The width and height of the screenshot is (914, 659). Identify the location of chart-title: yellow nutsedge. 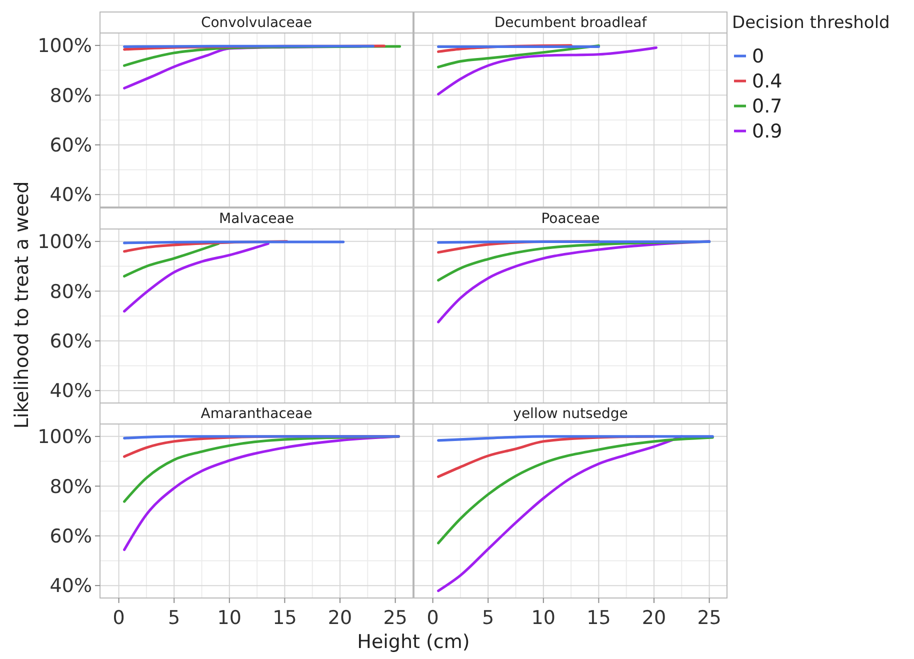
(570, 414).